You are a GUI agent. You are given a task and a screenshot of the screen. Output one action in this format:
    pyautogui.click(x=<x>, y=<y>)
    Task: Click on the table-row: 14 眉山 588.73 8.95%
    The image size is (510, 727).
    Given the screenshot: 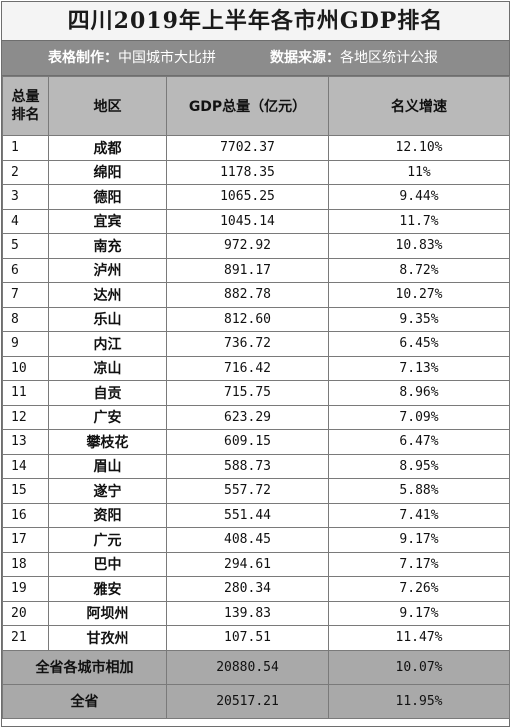 What is the action you would take?
    pyautogui.click(x=256, y=466)
    